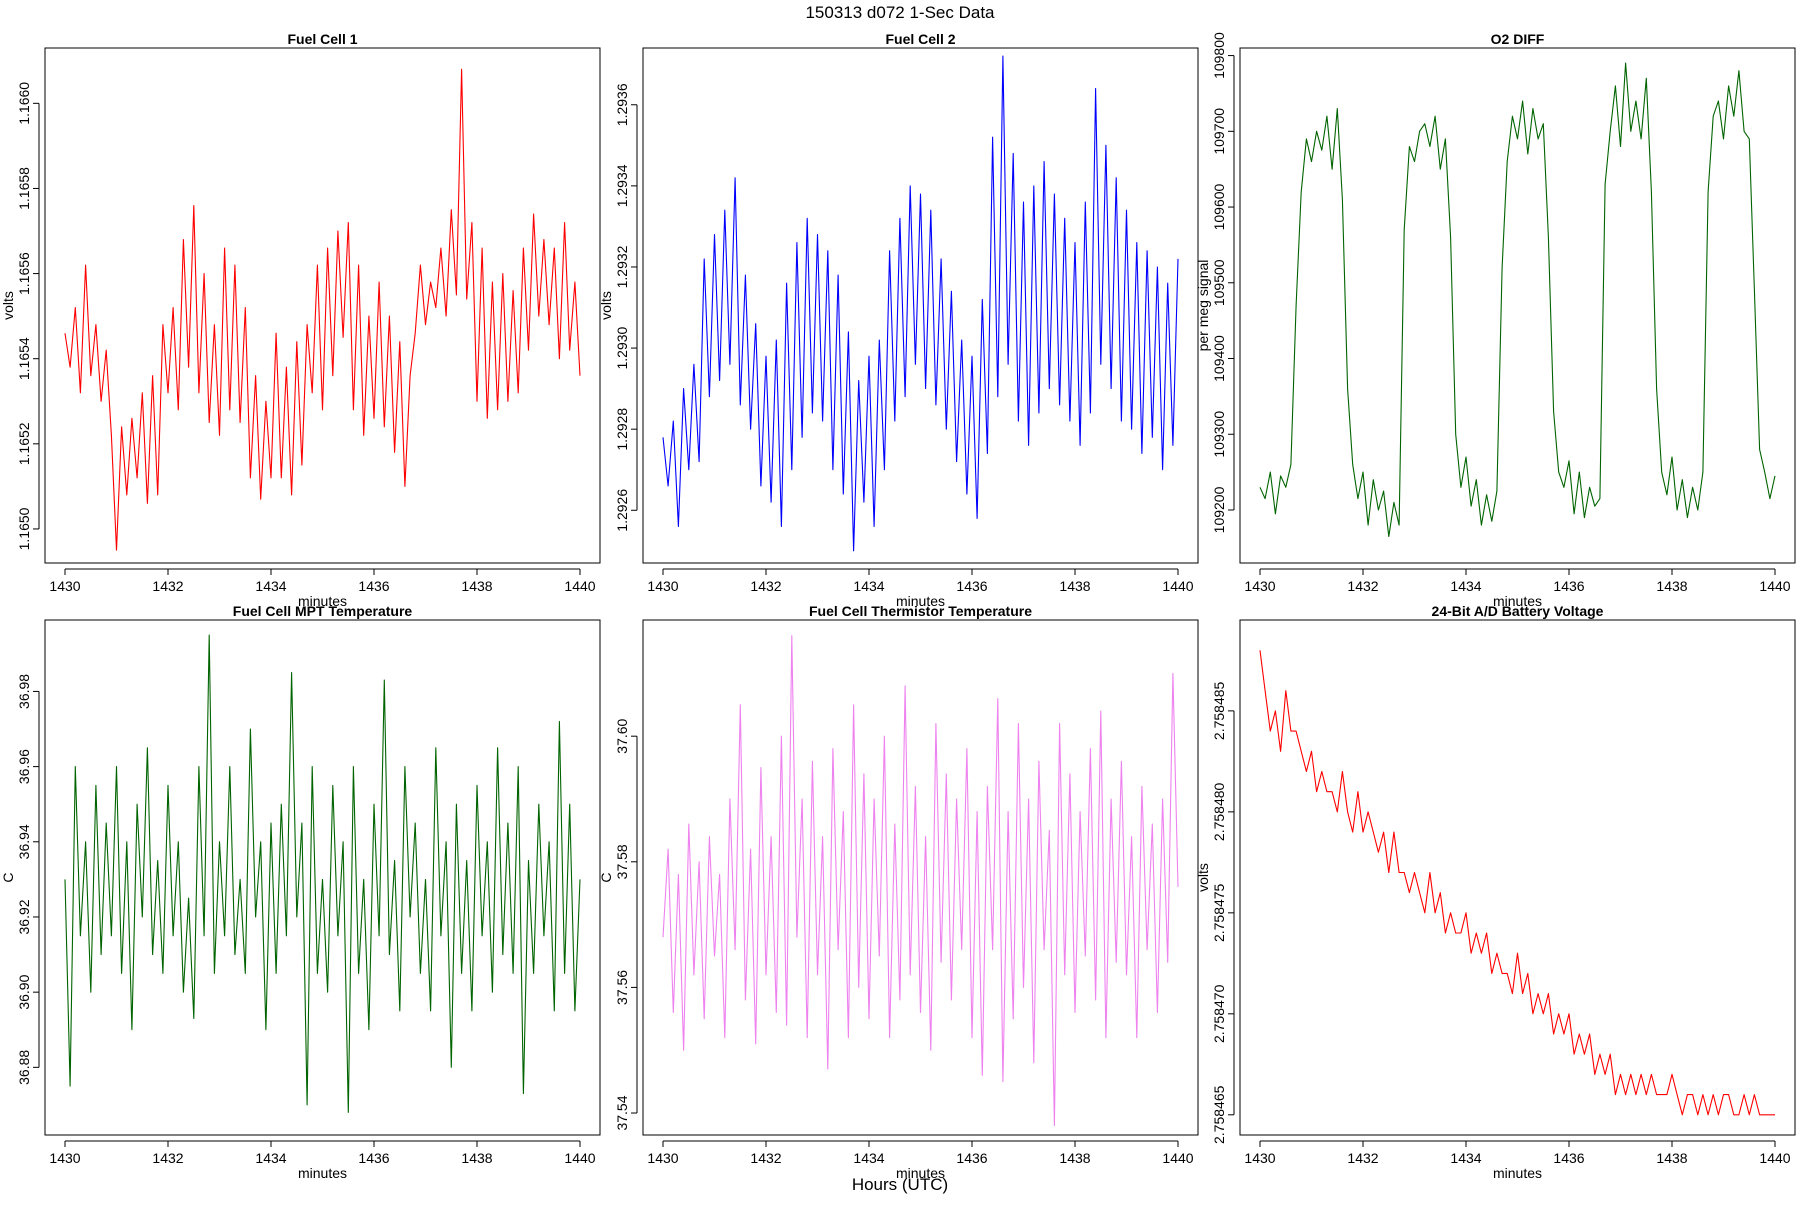 Image resolution: width=1800 pixels, height=1205 pixels. I want to click on y-tick-label: 36.98, so click(24, 691).